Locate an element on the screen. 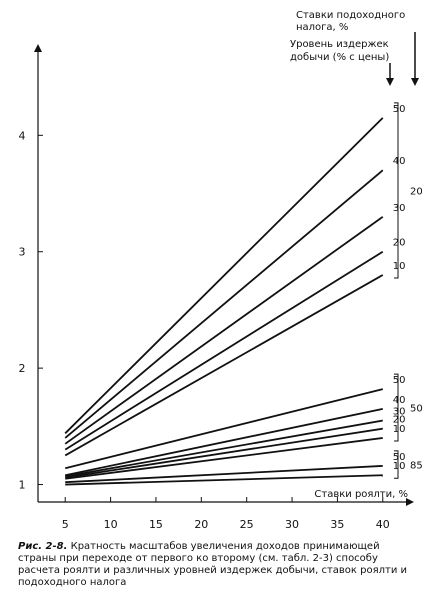 The width and height of the screenshot is (432, 589). tax-header-line2: налога, % is located at coordinates (322, 27).